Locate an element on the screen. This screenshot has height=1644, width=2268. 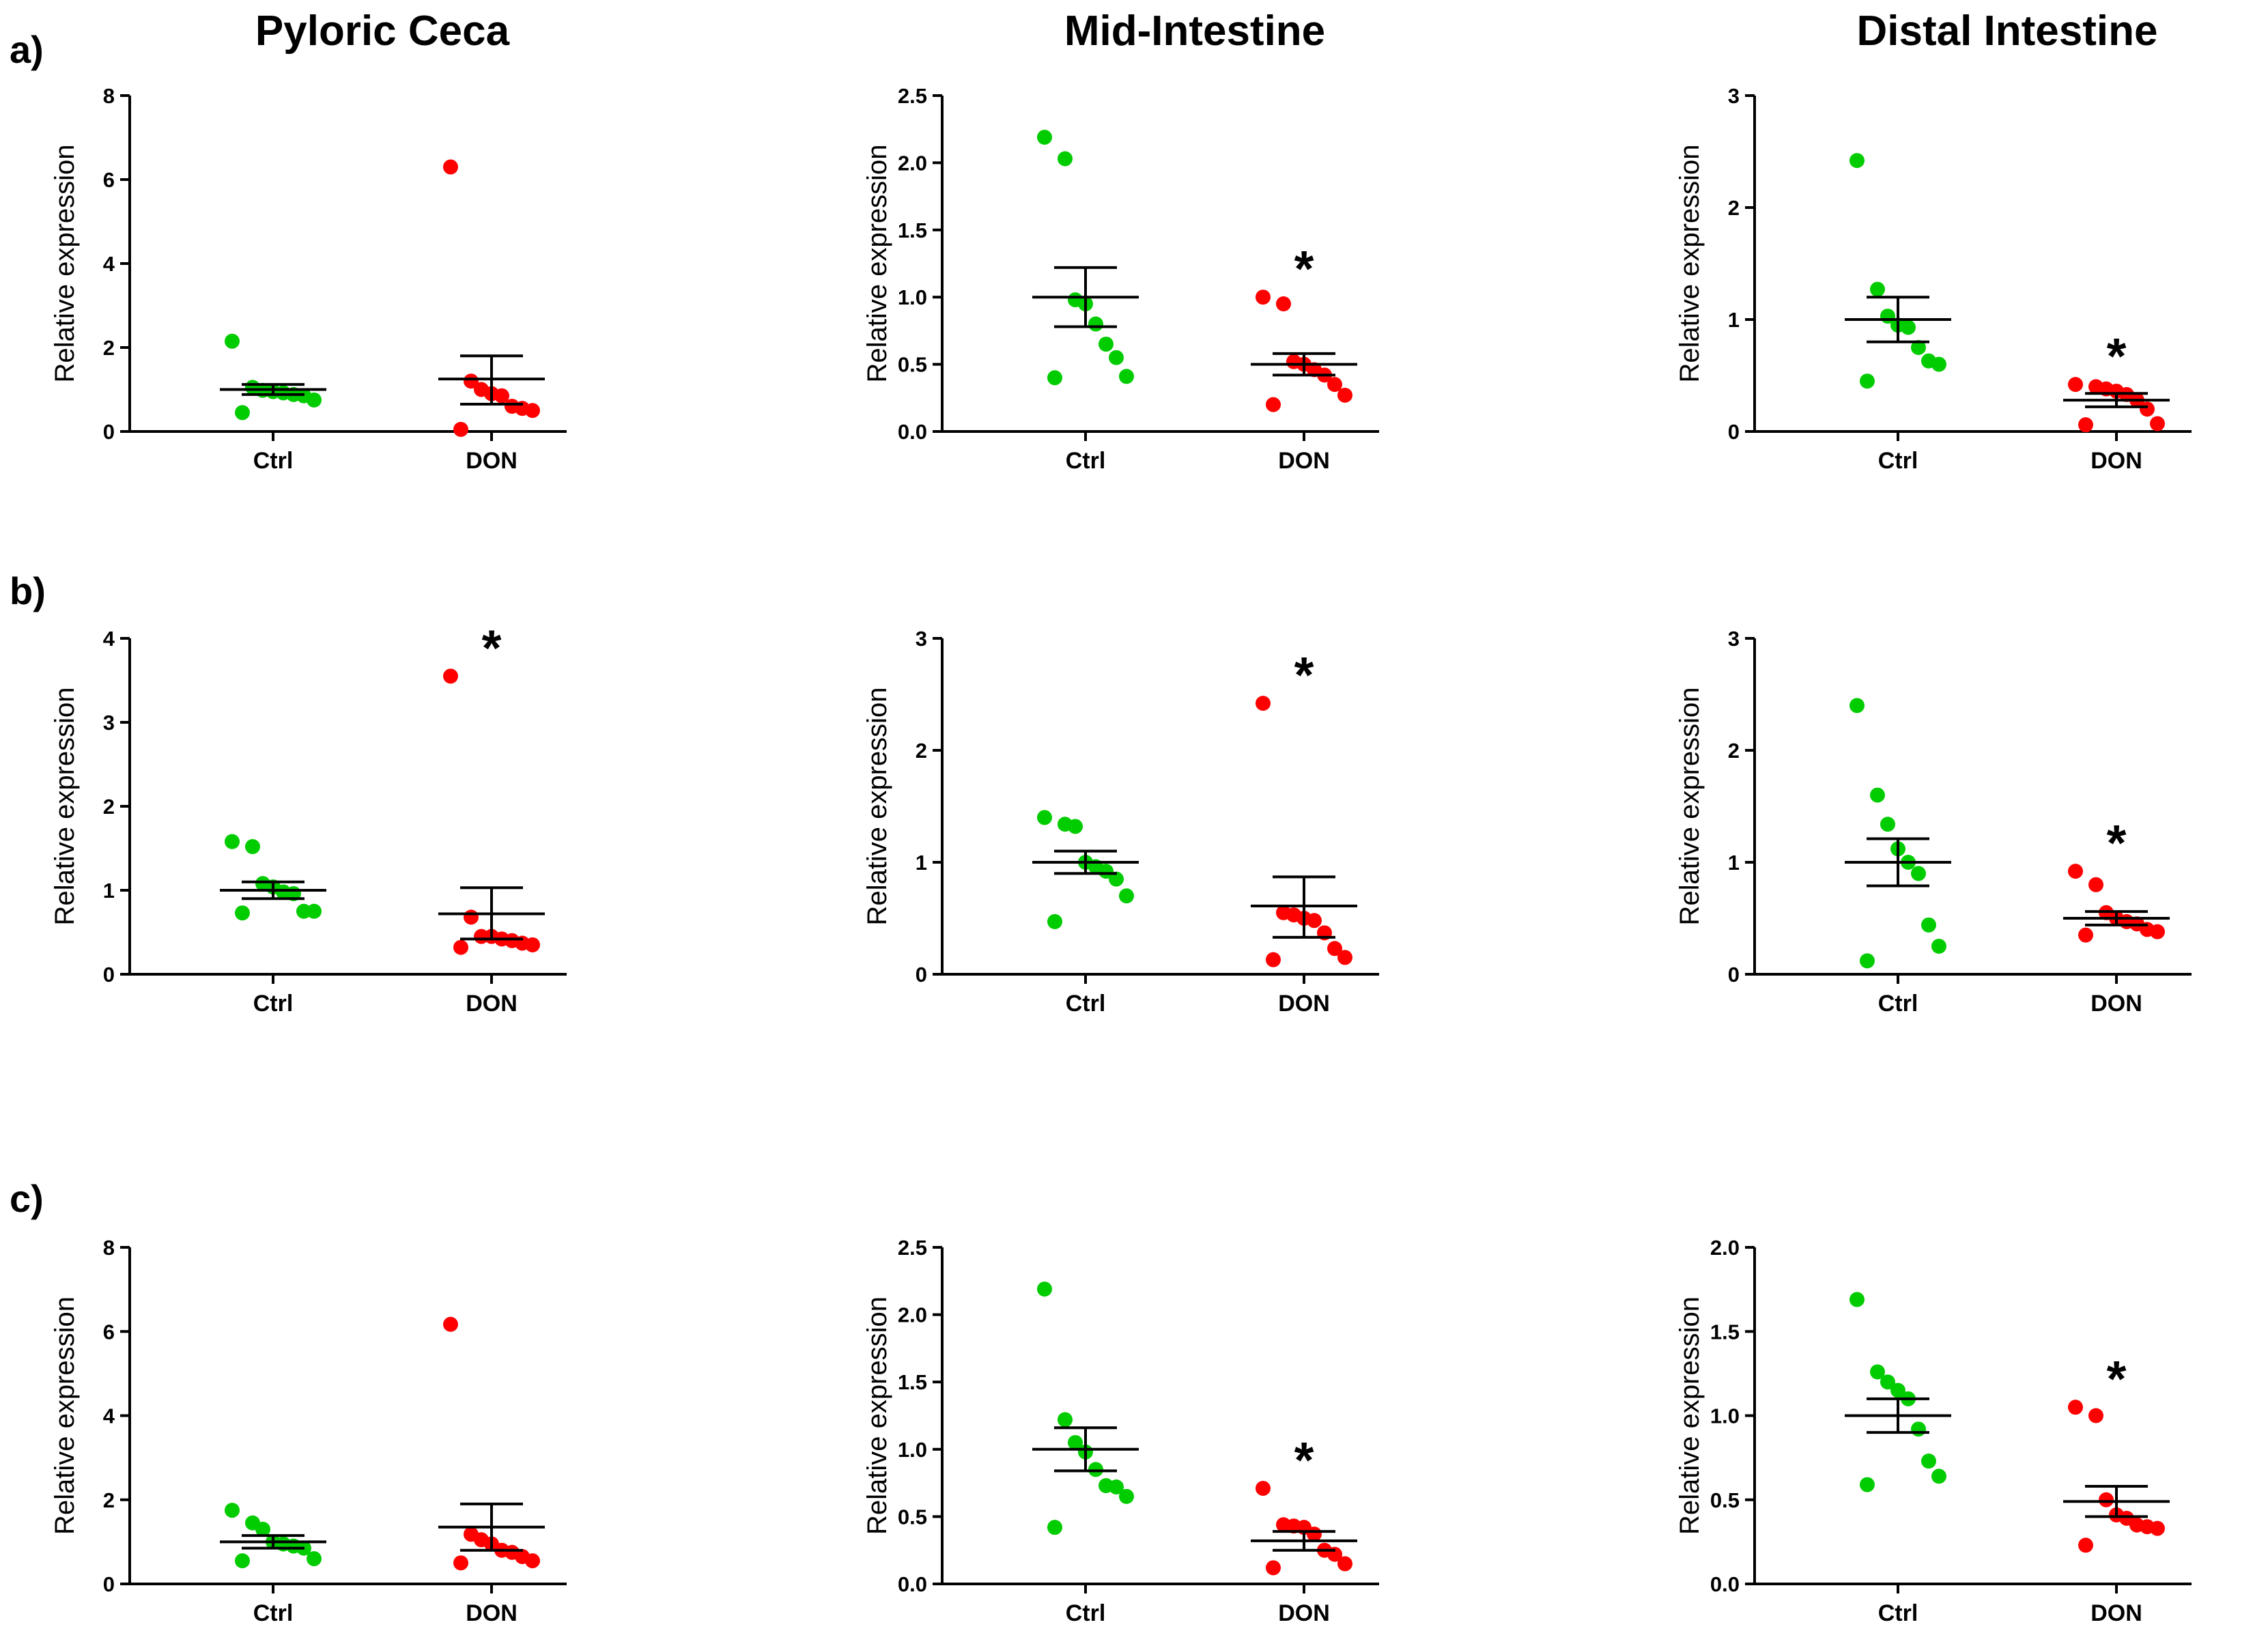
row-label-a: a) is located at coordinates (27, 49).